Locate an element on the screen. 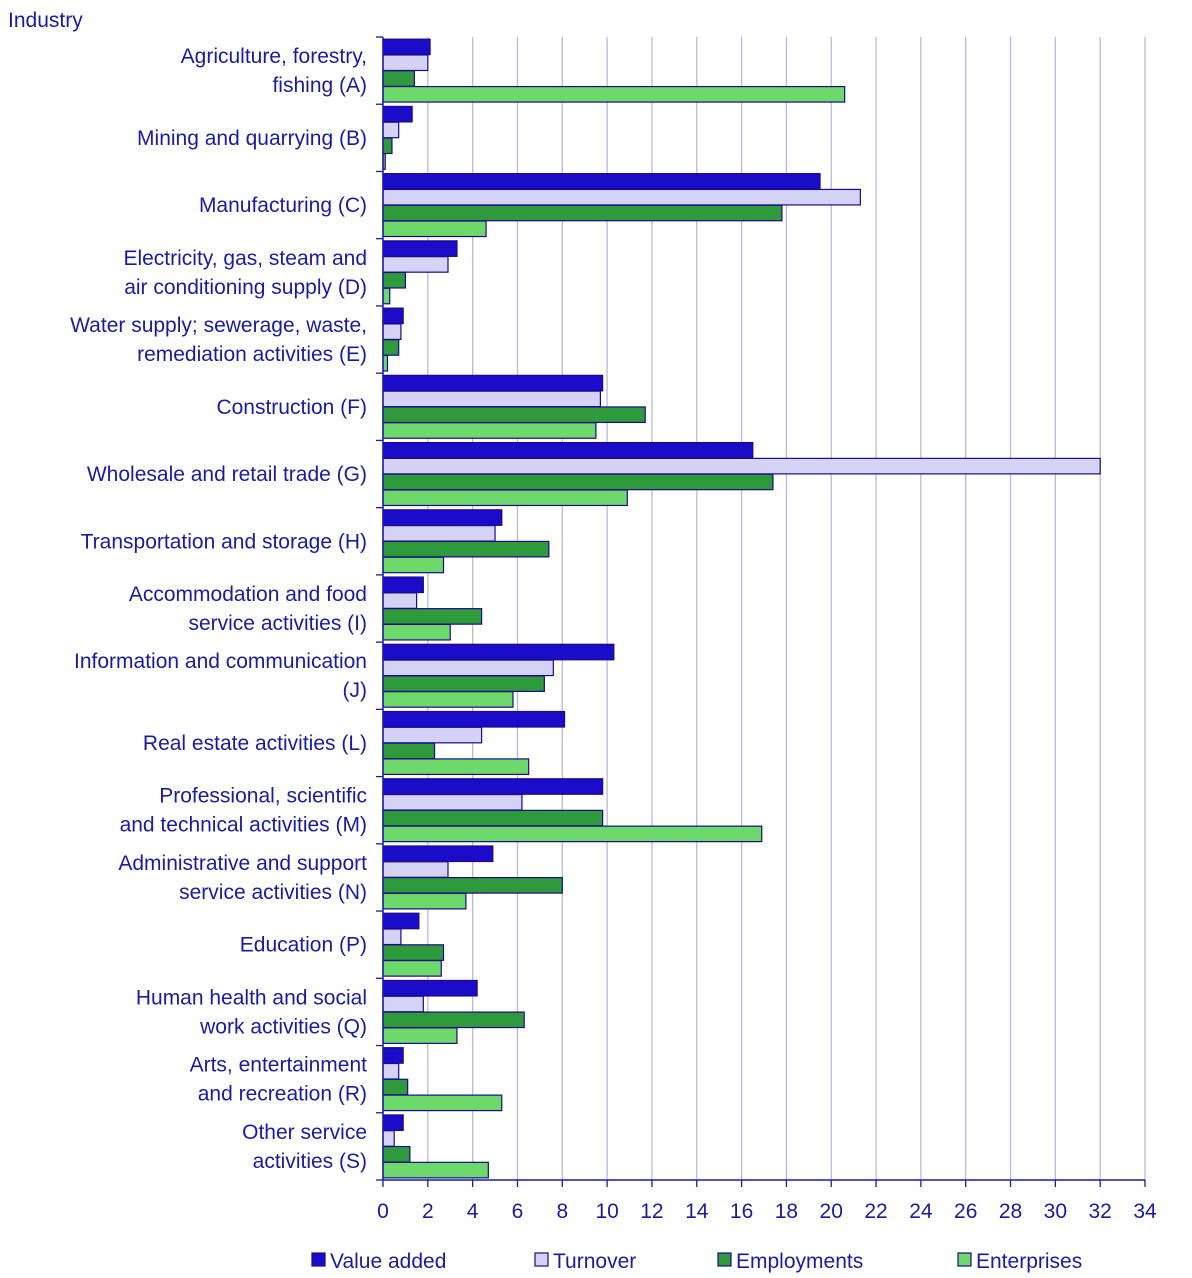  category-label-line: Electricity, gas, steam and is located at coordinates (245, 258).